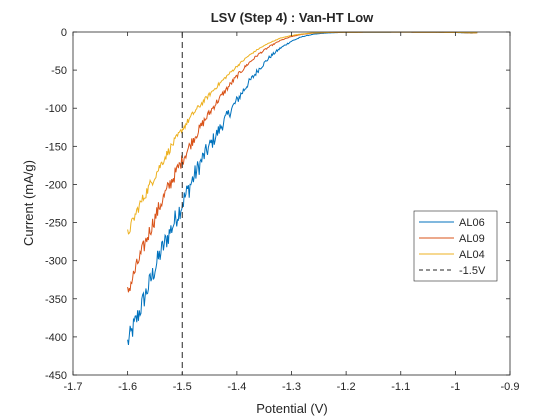 The height and width of the screenshot is (420, 560). Describe the element at coordinates (56, 109) in the screenshot. I see `y-tick-label: -100` at that location.